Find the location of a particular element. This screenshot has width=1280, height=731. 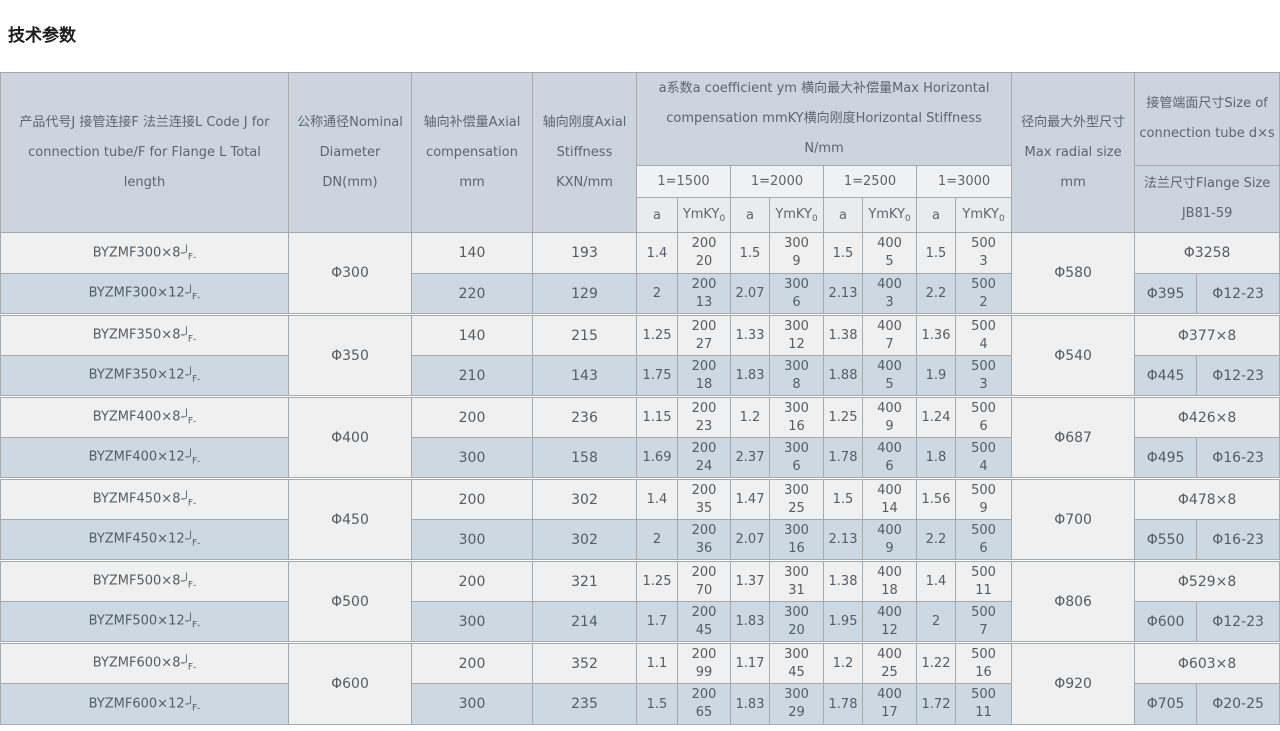

header-flange-size: 法兰尺寸Flange Size JB81-59 is located at coordinates (1207, 199).